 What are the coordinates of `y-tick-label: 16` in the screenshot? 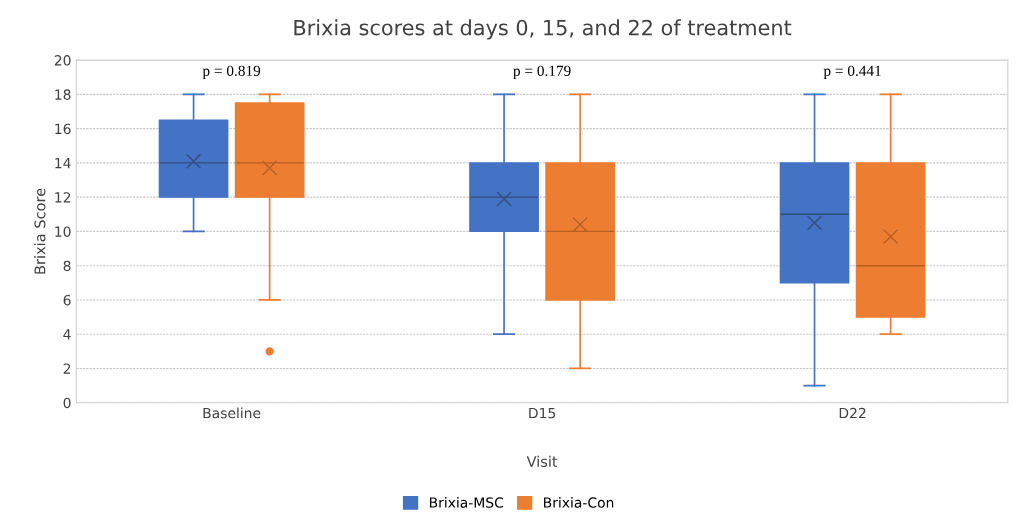 It's located at (63, 129).